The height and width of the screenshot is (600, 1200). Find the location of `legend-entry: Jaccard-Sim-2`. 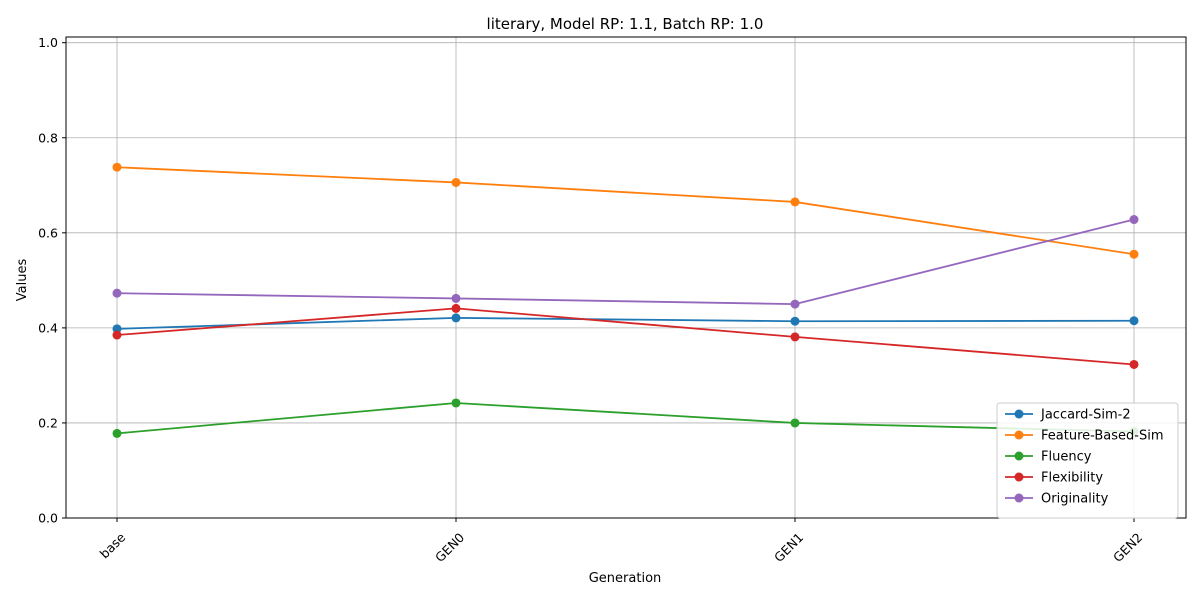

legend-entry: Jaccard-Sim-2 is located at coordinates (1068, 415).